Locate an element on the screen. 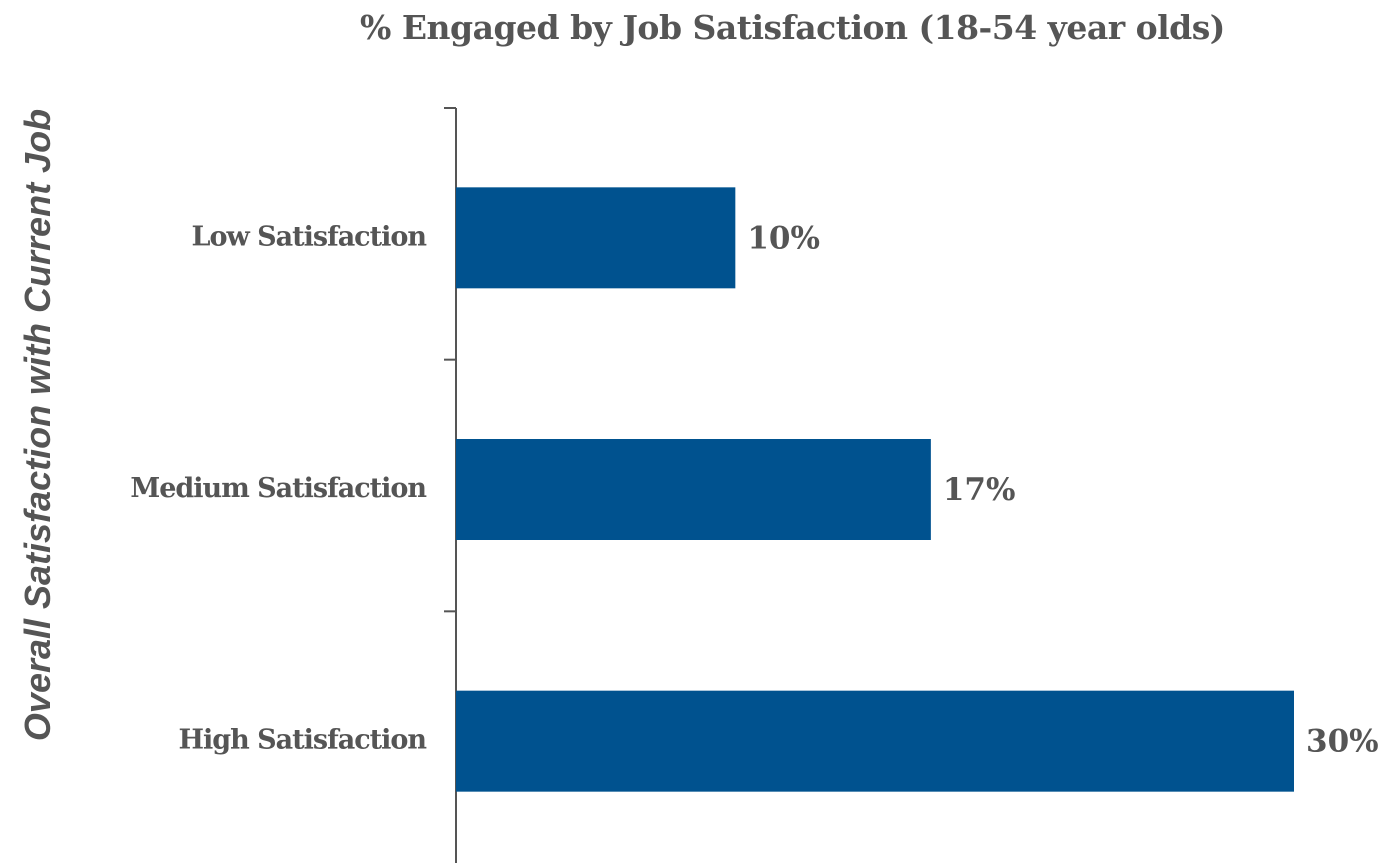 Image resolution: width=1396 pixels, height=863 pixels. data-label: 30% is located at coordinates (1342, 742).